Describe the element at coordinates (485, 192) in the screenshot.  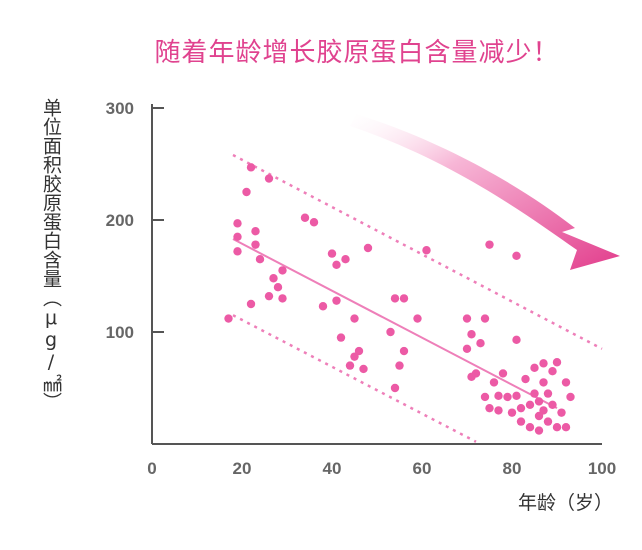
I see `trend-arrow-icon` at that location.